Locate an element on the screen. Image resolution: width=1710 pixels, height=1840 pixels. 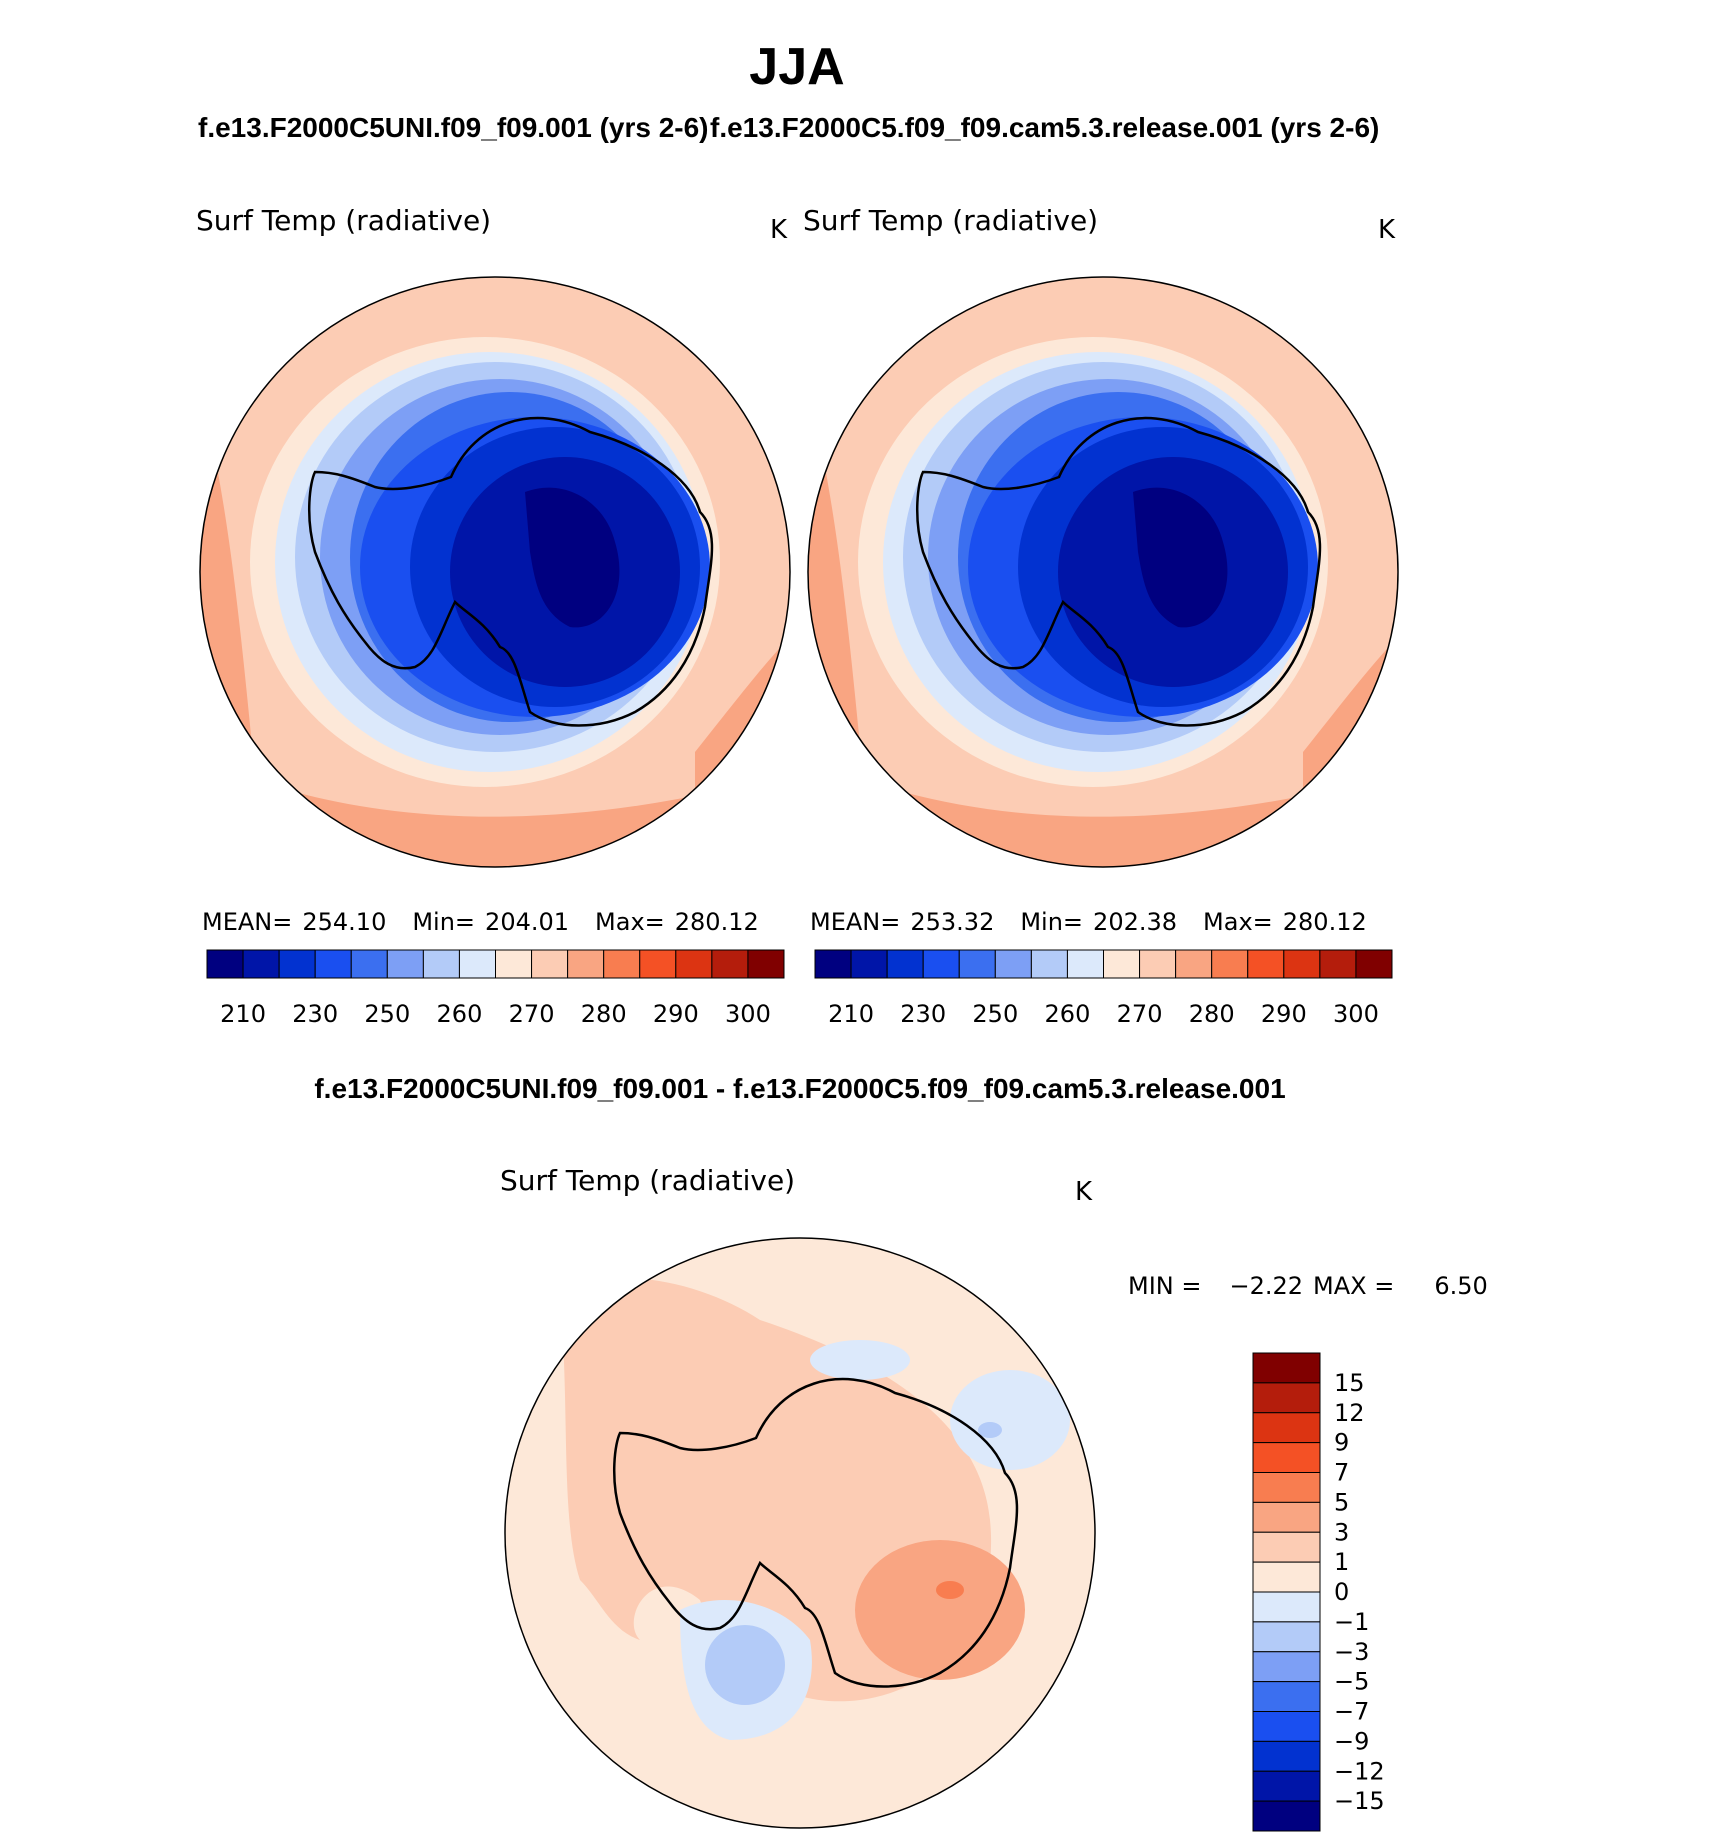
left-colorbar-tick-label: 250 is located at coordinates (387, 1014).